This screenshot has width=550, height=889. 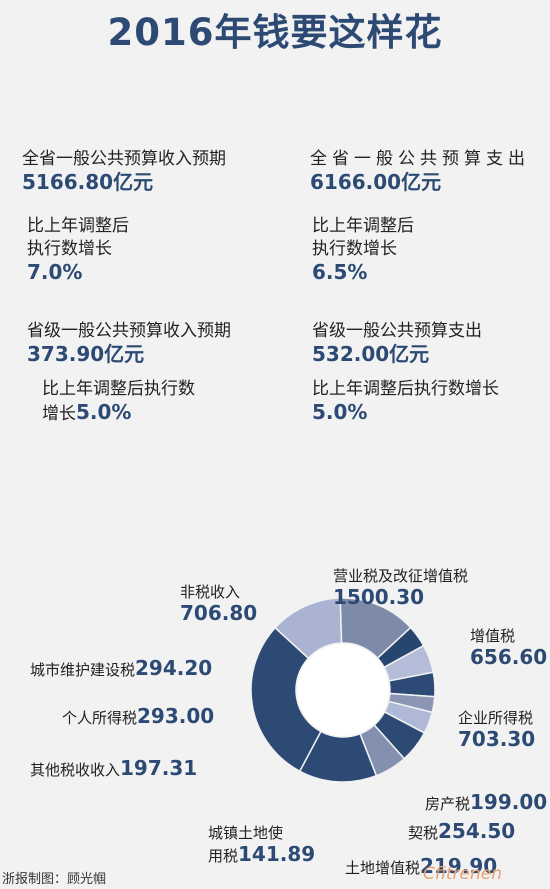 What do you see at coordinates (104, 412) in the screenshot?
I see `level-income-growth-value: 5.0%` at bounding box center [104, 412].